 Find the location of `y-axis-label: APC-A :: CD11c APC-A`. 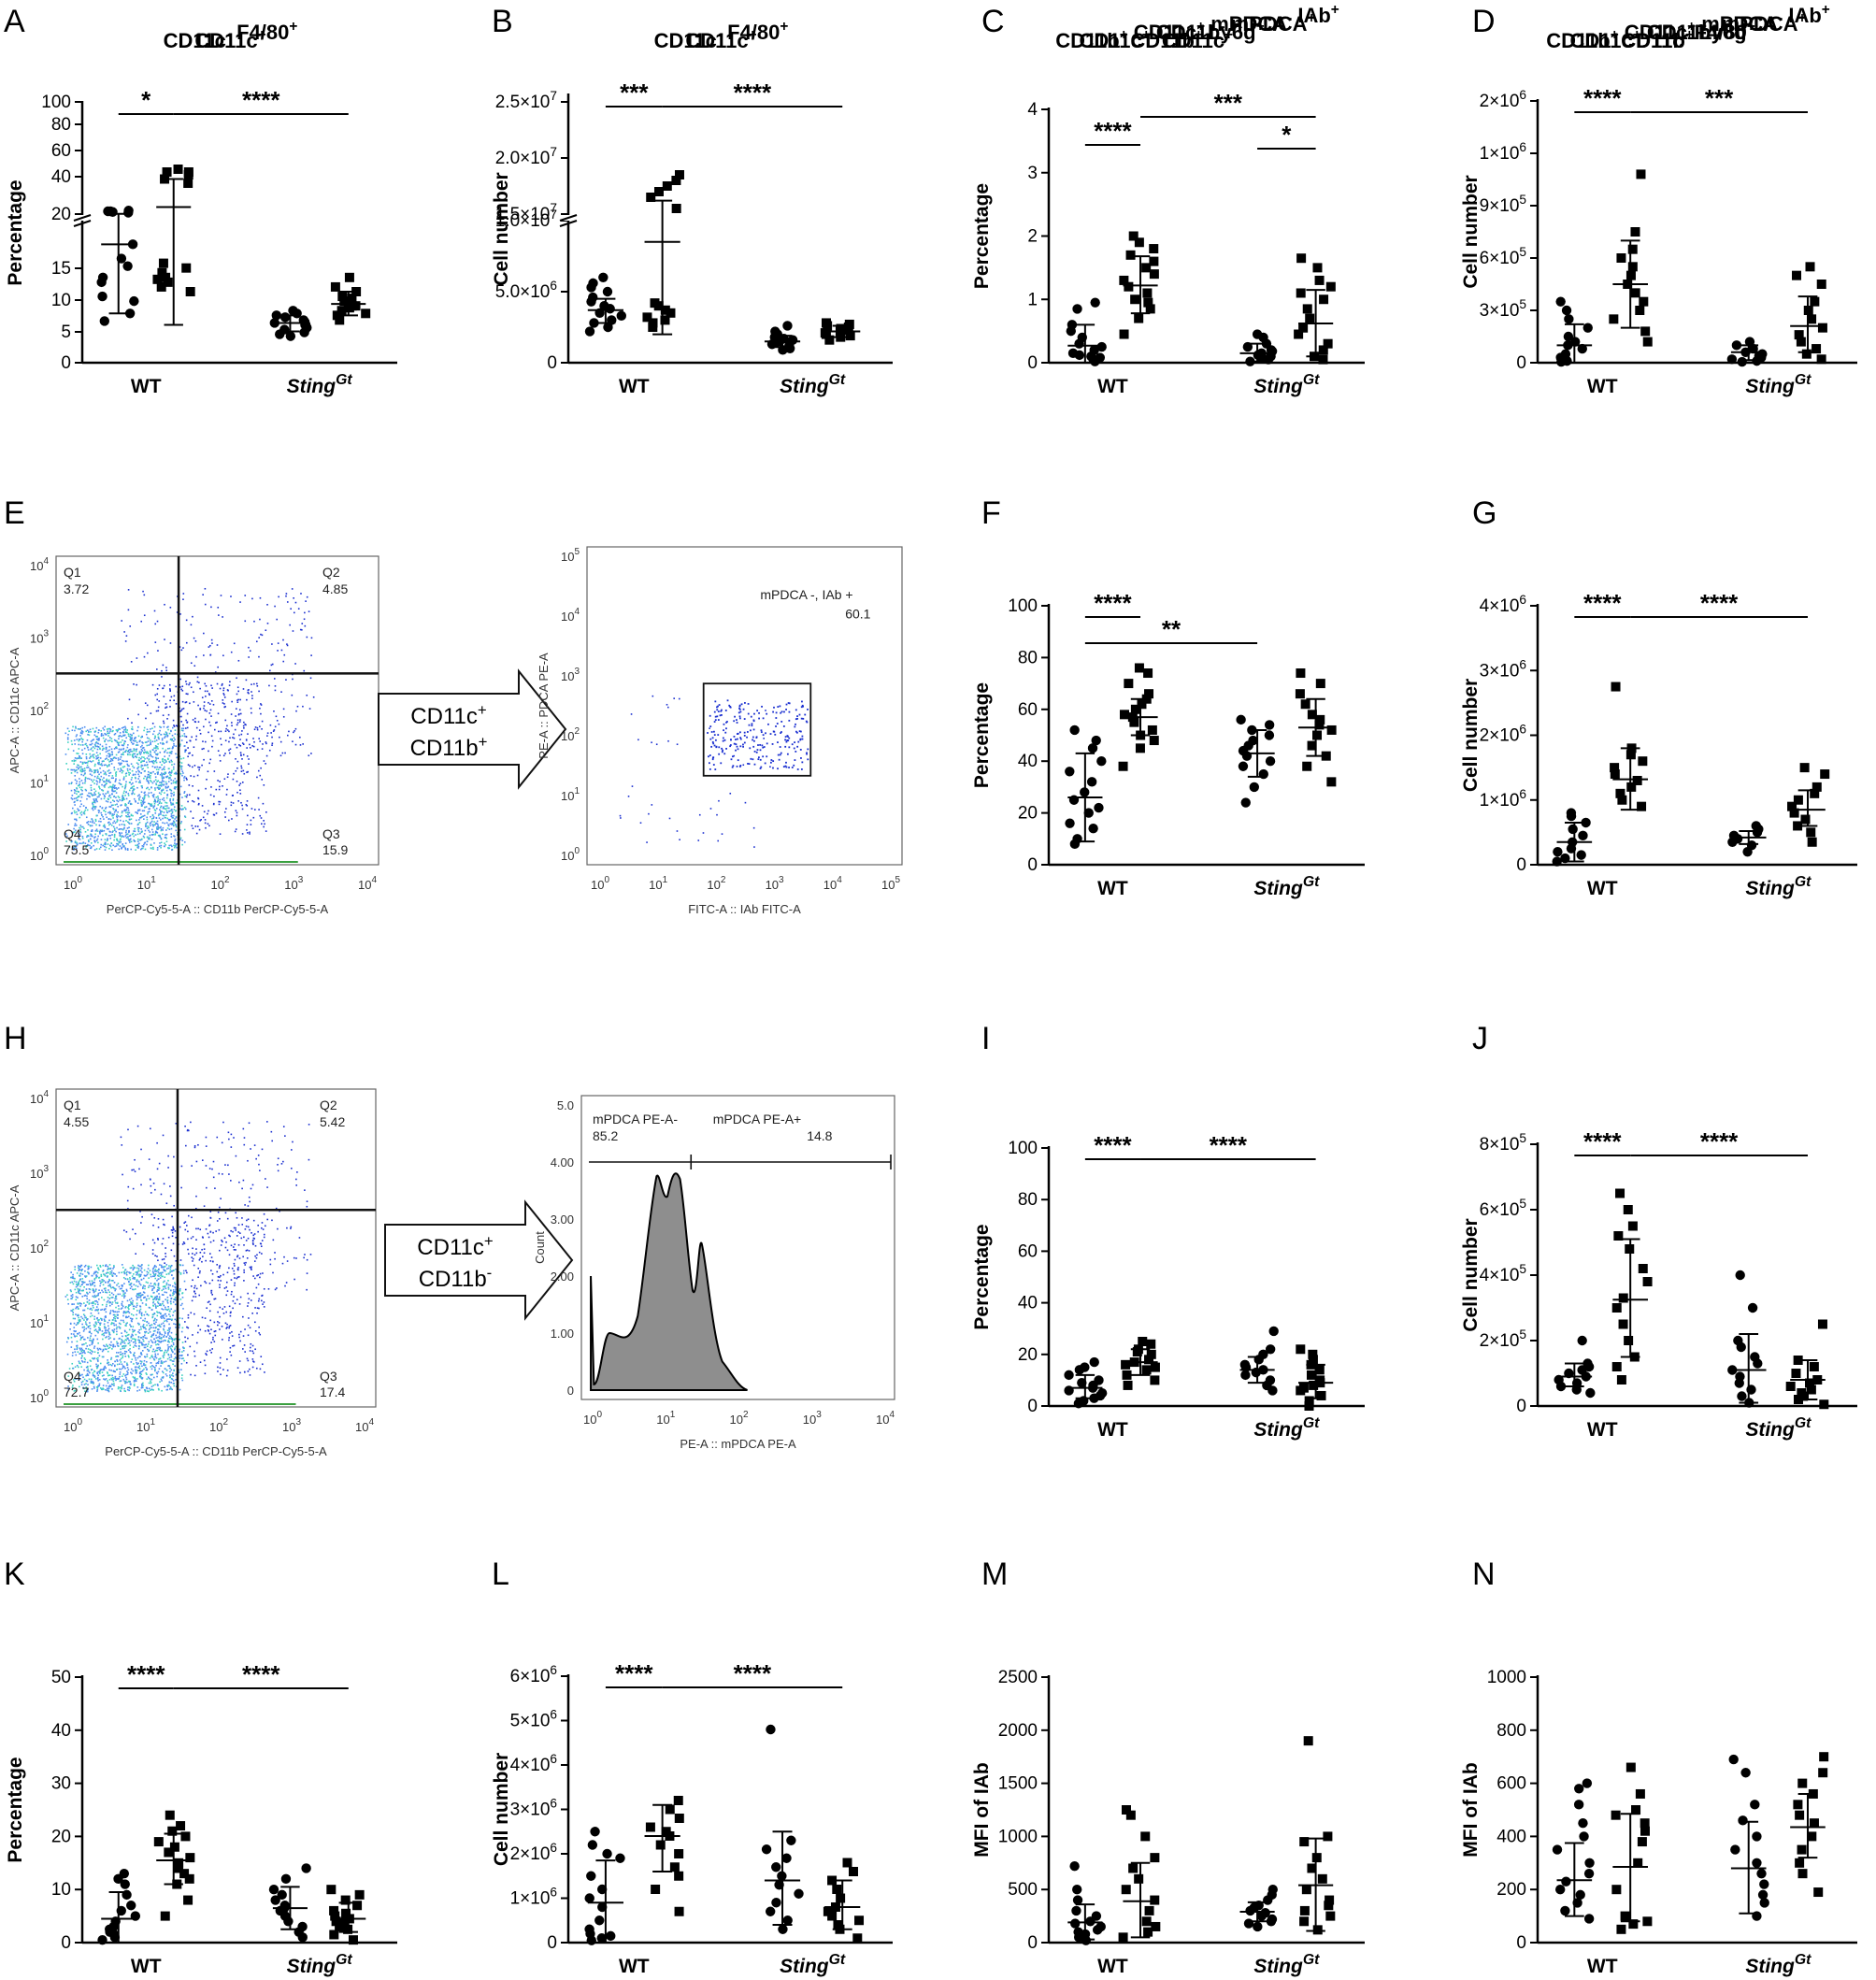

y-axis-label: APC-A :: CD11c APC-A is located at coordinates (14, 710).